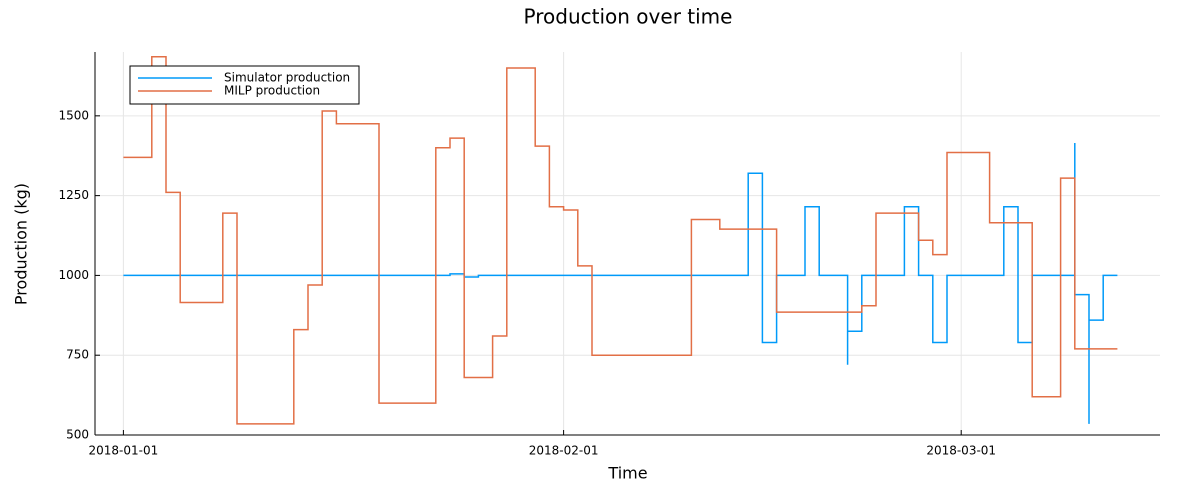 Image resolution: width=1200 pixels, height=500 pixels. What do you see at coordinates (77, 355) in the screenshot?
I see `y-tick-label: 750` at bounding box center [77, 355].